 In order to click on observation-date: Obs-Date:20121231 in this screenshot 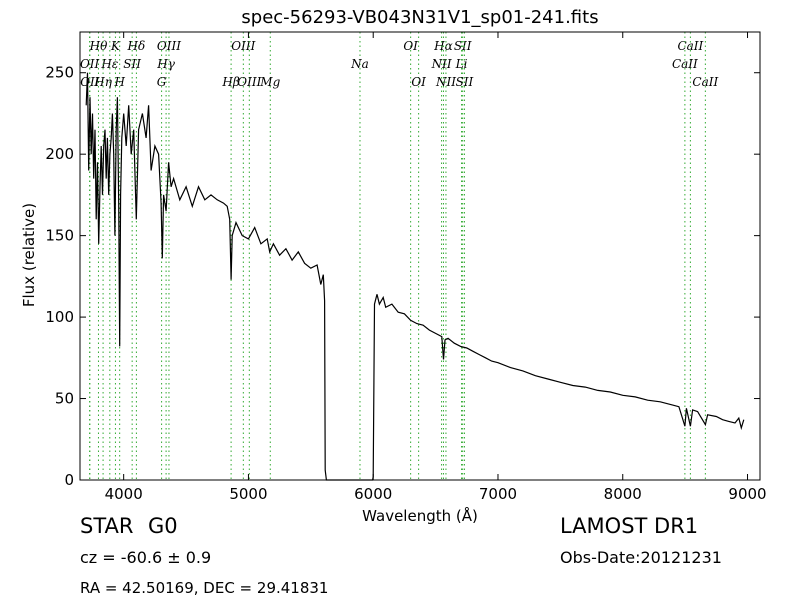, I will do `click(641, 557)`.